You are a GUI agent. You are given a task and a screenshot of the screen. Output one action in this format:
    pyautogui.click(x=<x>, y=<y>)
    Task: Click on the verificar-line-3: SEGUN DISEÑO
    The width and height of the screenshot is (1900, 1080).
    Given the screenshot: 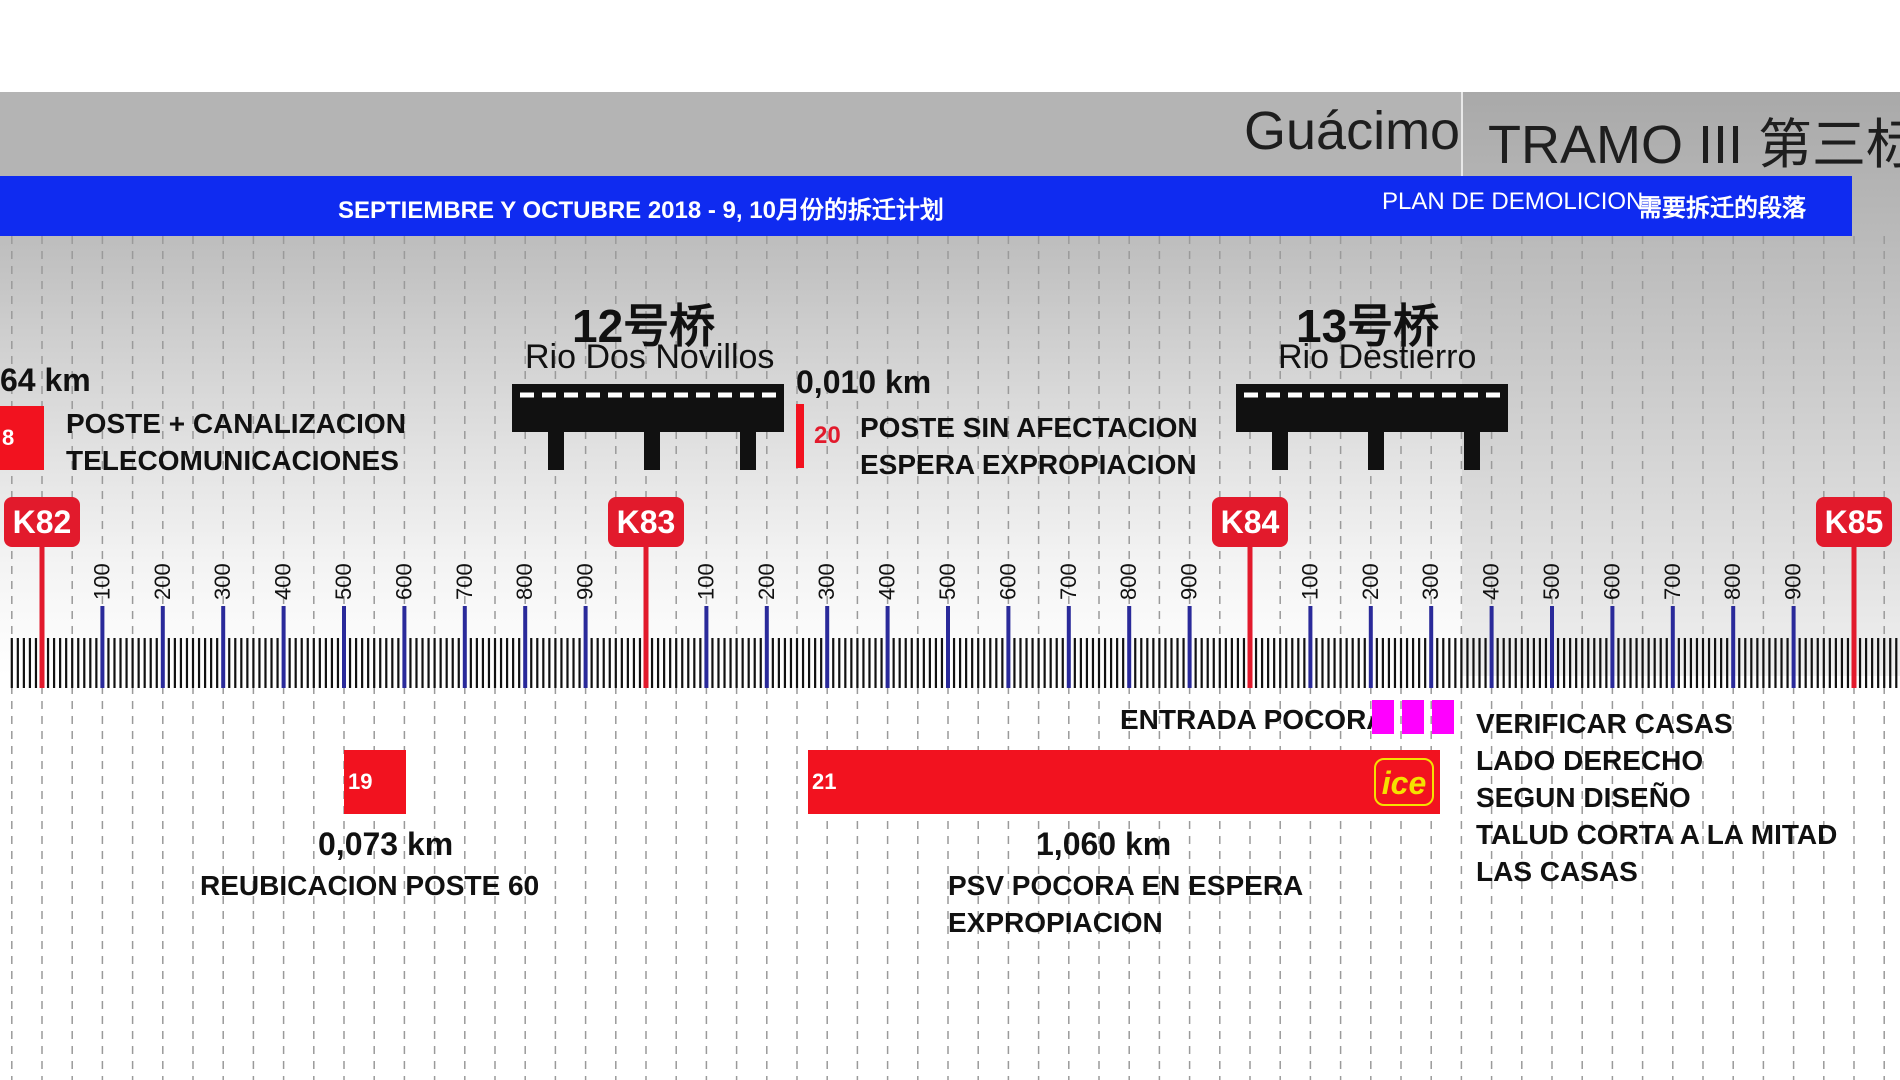 What is the action you would take?
    pyautogui.click(x=1583, y=797)
    